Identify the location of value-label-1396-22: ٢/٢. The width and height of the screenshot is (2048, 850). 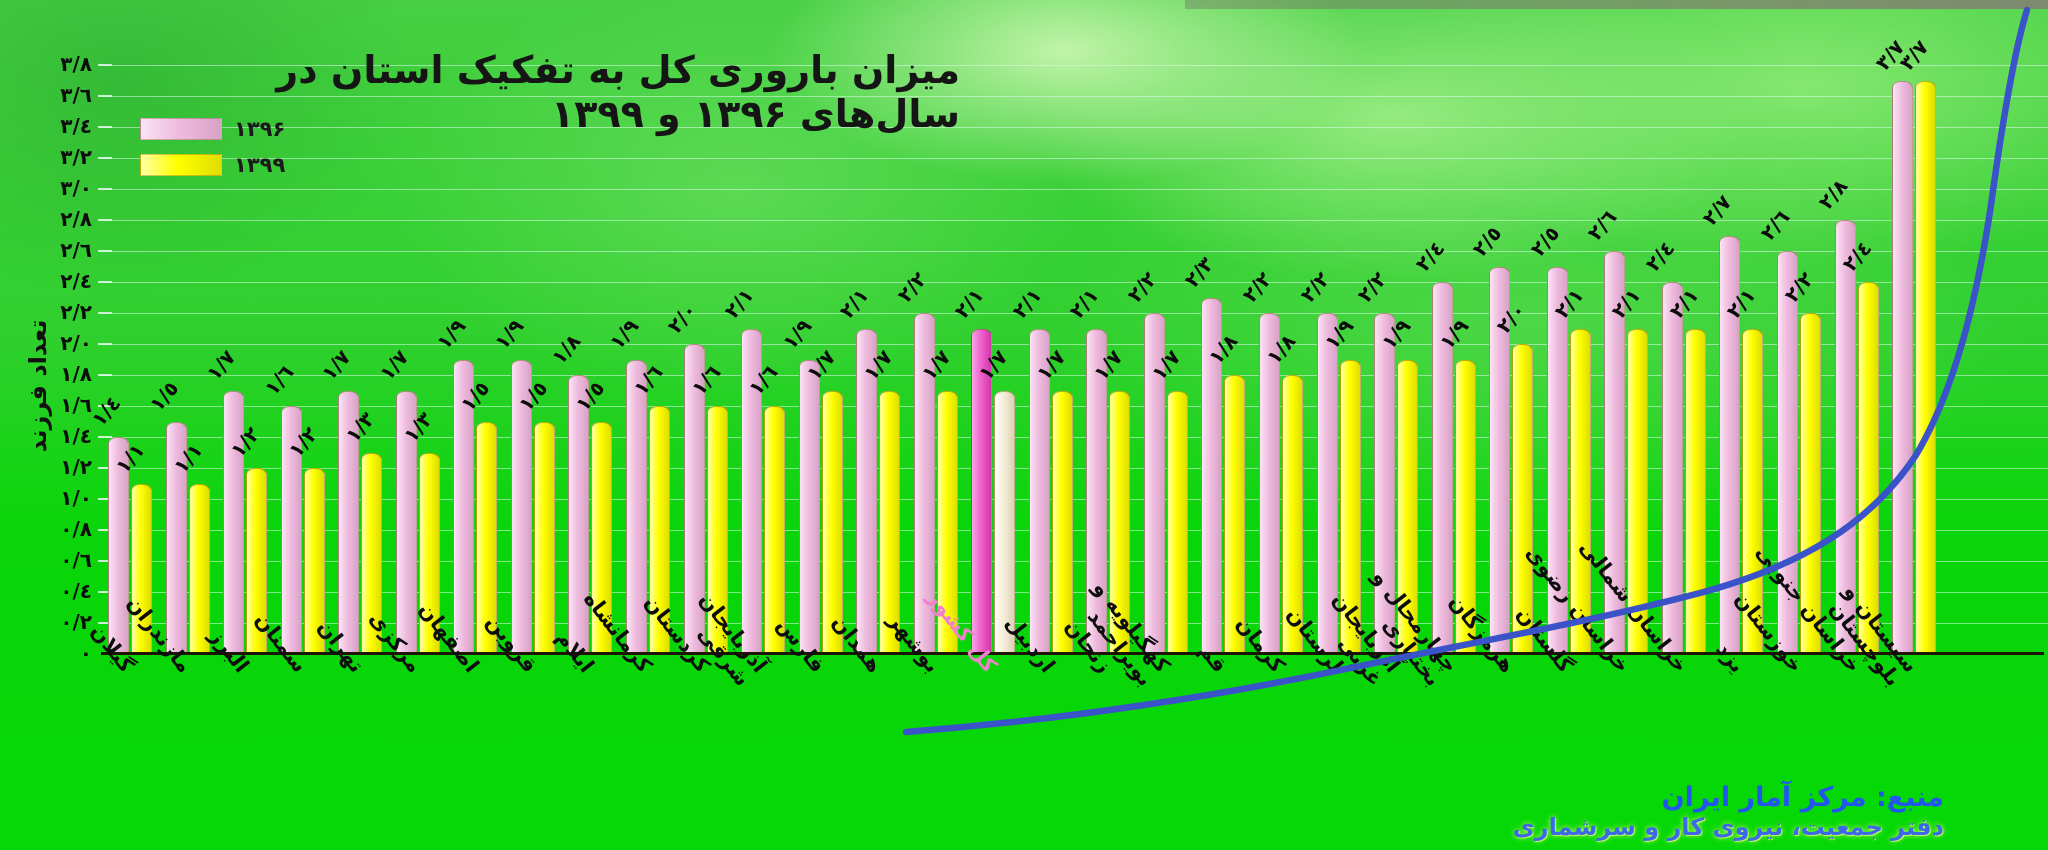
(1372, 287).